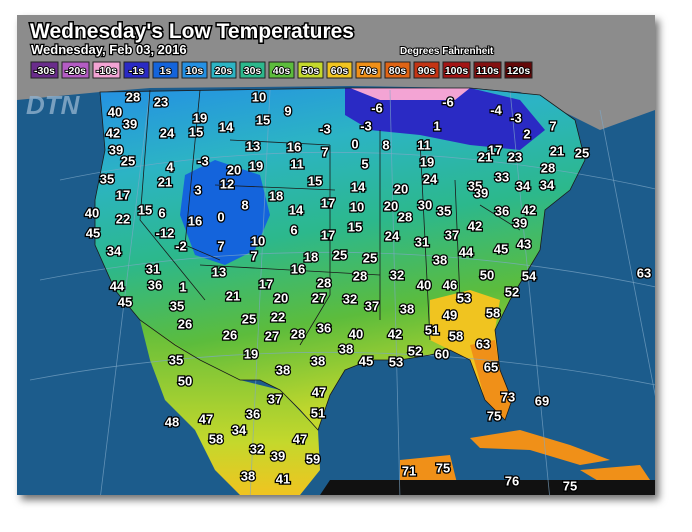  I want to click on temperature-label: 14, so click(358, 186).